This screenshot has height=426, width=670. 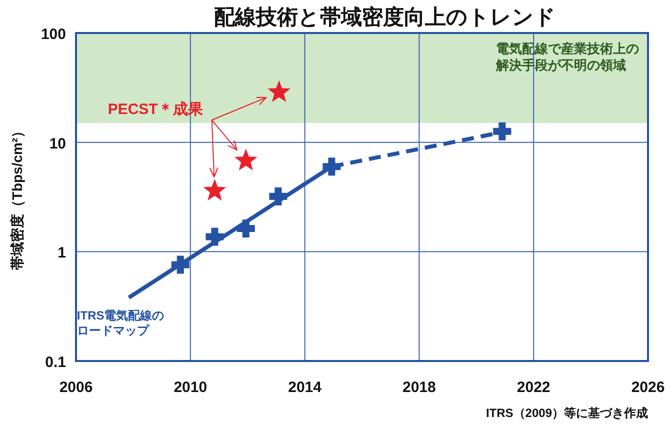 What do you see at coordinates (55, 362) in the screenshot?
I see `y-tick-label: 0.1` at bounding box center [55, 362].